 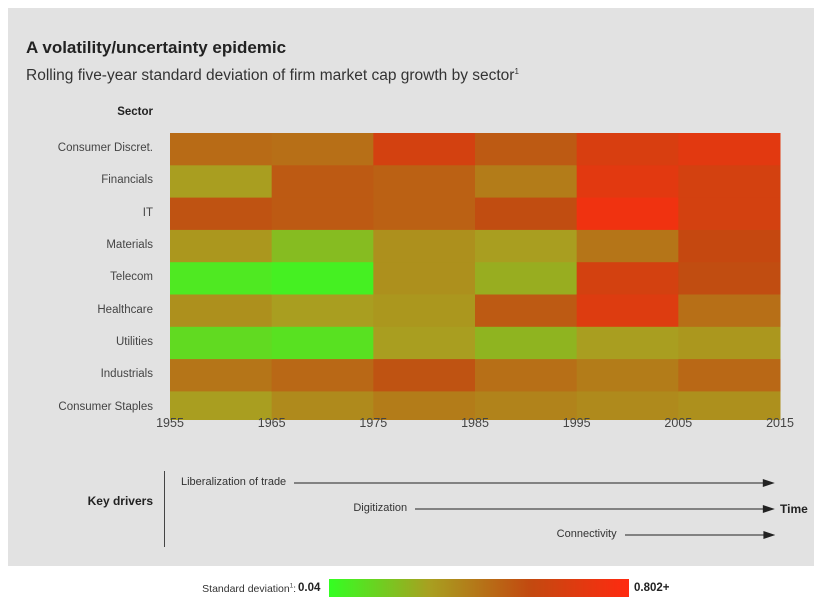 What do you see at coordinates (475, 423) in the screenshot?
I see `x-tick-label: 1985` at bounding box center [475, 423].